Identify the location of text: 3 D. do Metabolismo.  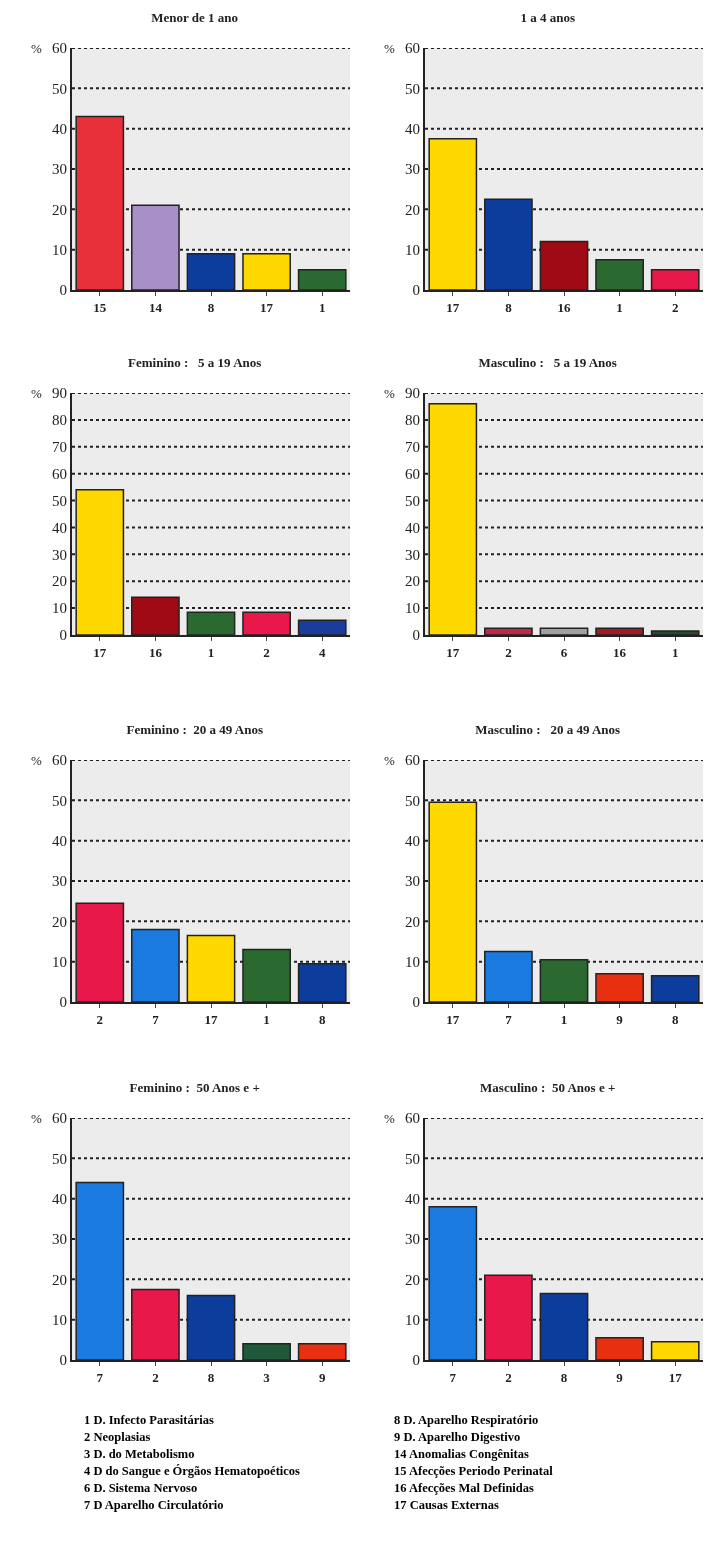
(140, 1454).